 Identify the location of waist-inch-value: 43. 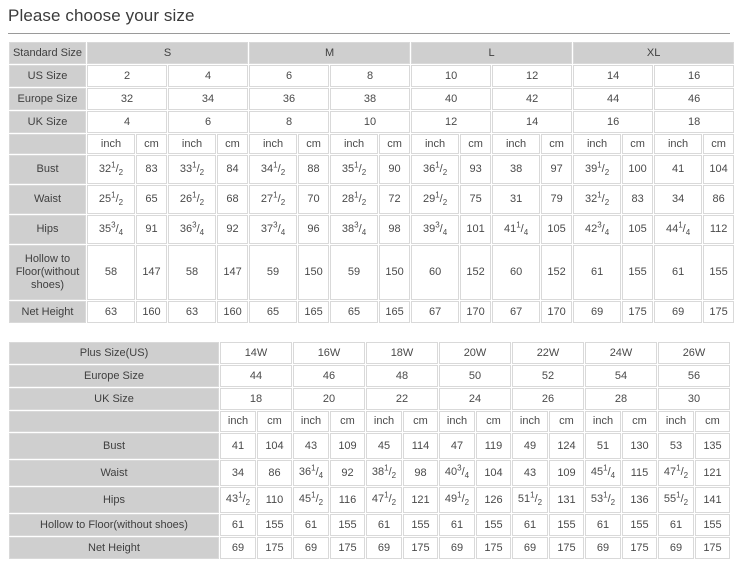
(530, 473).